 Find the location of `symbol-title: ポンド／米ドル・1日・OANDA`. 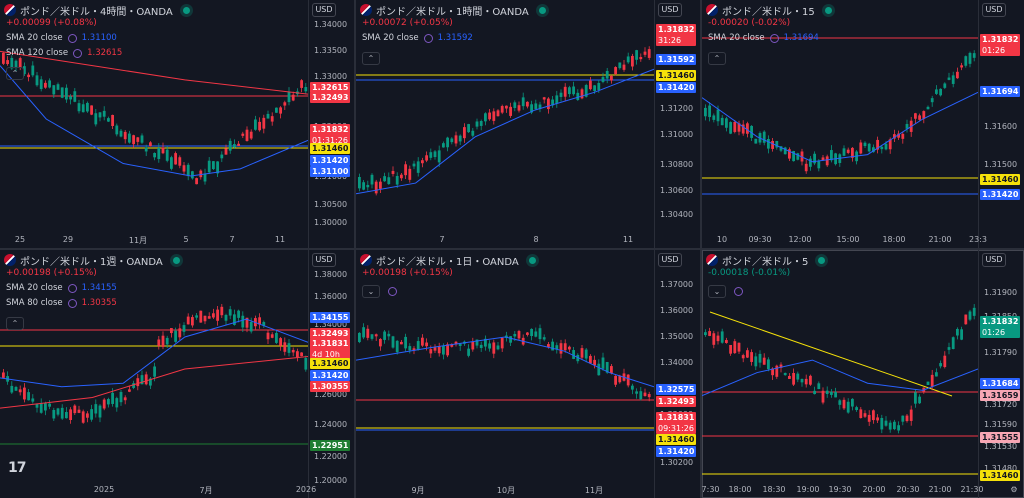

symbol-title: ポンド／米ドル・1日・OANDA is located at coordinates (447, 262).